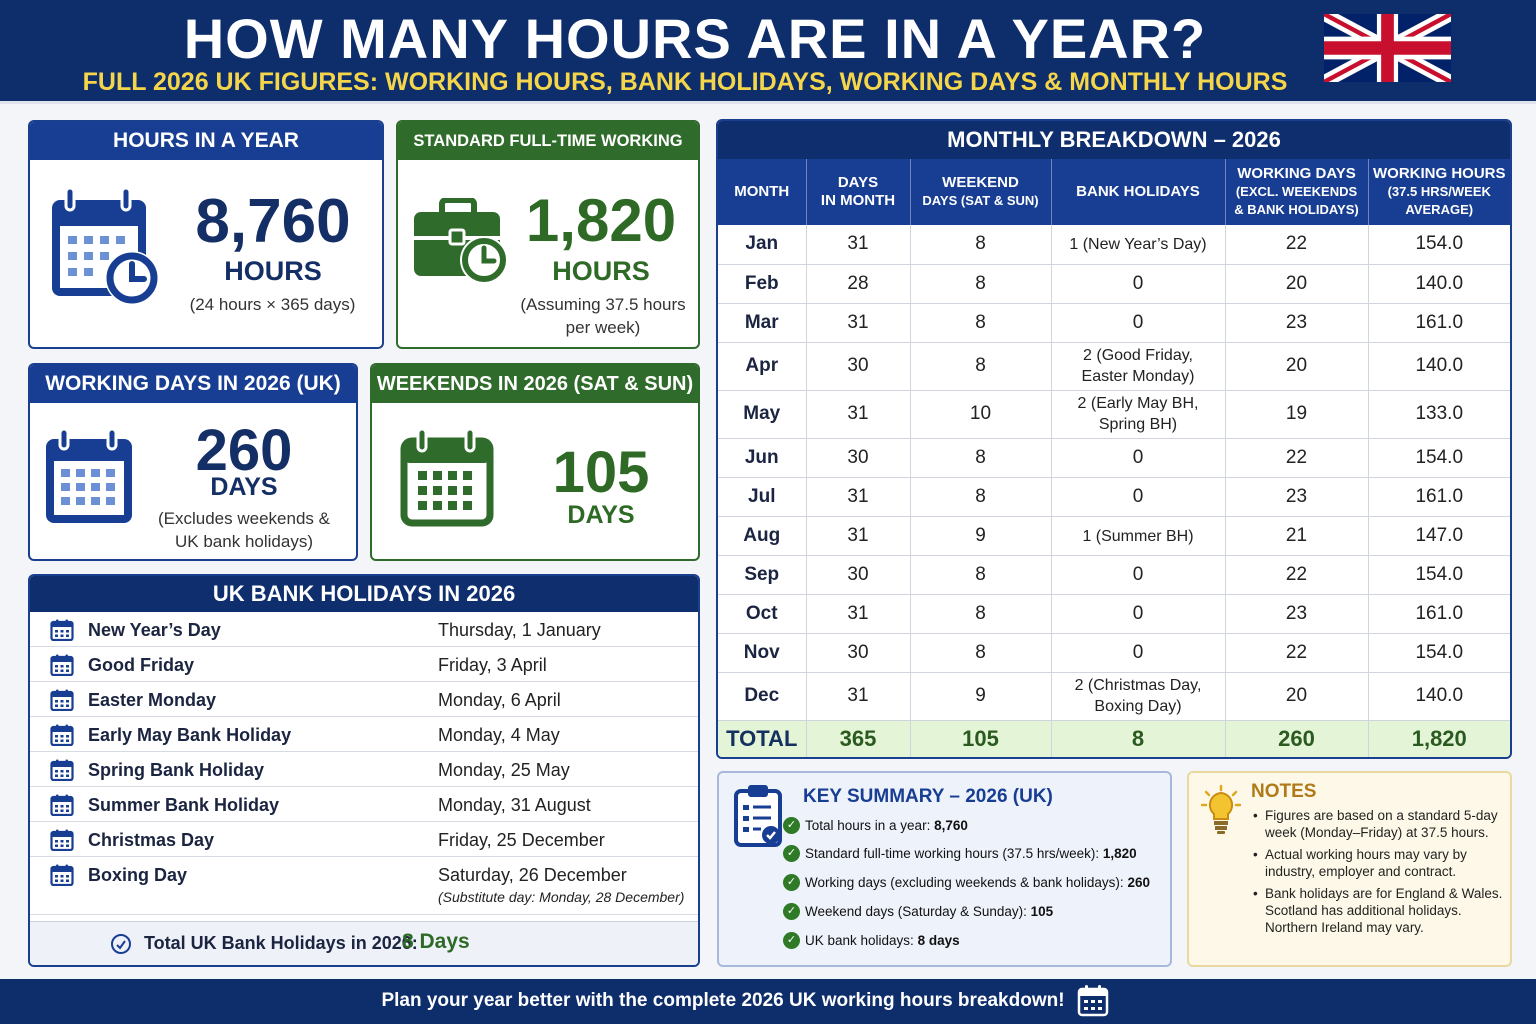 Image resolution: width=1536 pixels, height=1024 pixels. What do you see at coordinates (193, 384) in the screenshot?
I see `card-title: WORKING DAYS IN 2026 (UK)` at bounding box center [193, 384].